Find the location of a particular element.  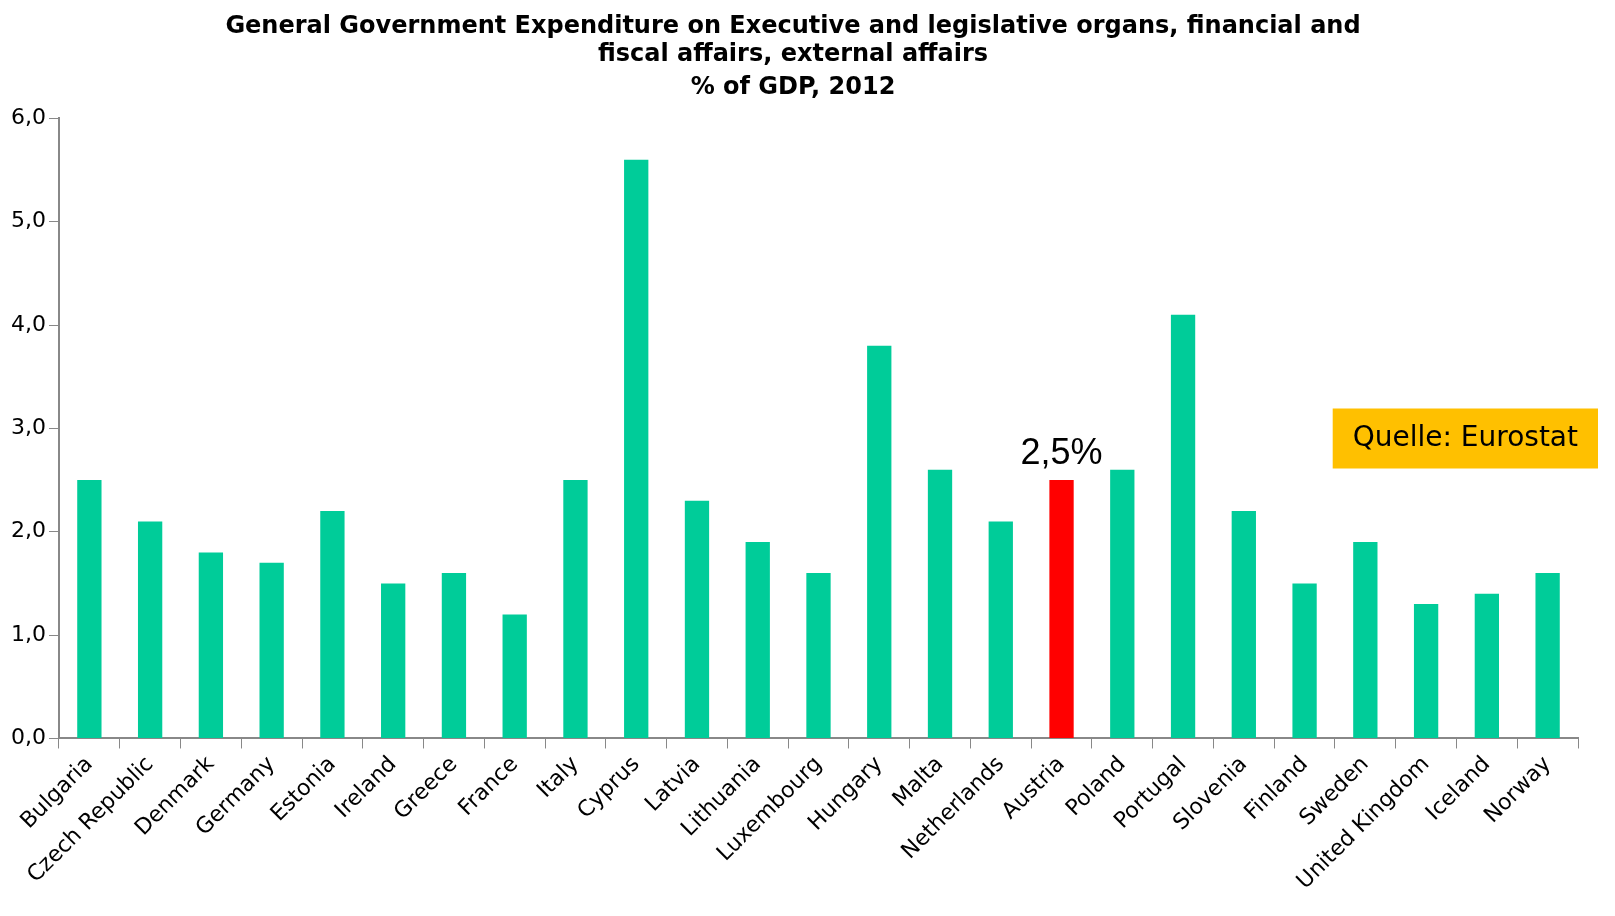

y-tick-label: 4,0 is located at coordinates (28, 323).